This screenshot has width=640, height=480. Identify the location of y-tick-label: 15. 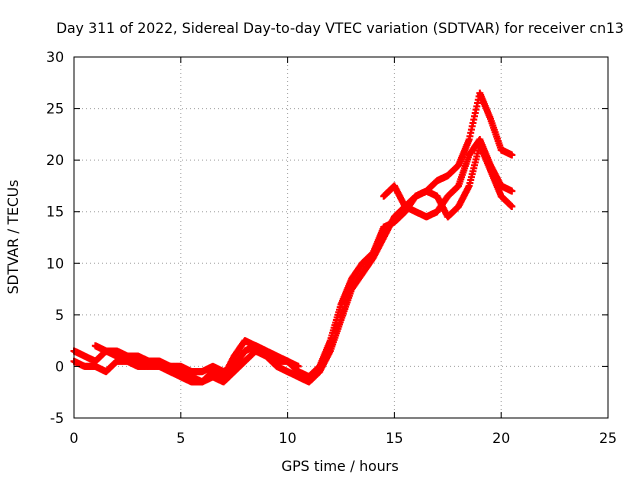
(55, 213).